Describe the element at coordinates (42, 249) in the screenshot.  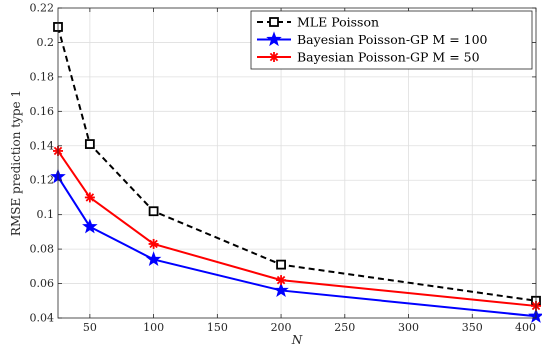
I see `y-tick-label: 0.08` at that location.